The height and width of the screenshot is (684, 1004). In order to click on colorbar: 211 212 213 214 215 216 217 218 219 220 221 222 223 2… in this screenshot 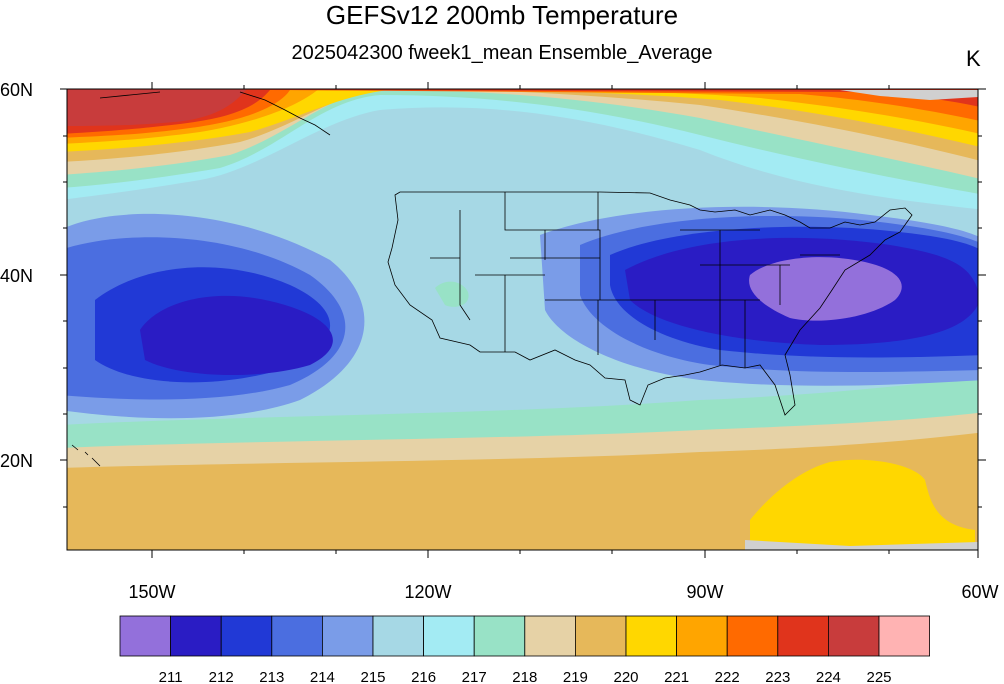, I will do `click(524, 649)`.